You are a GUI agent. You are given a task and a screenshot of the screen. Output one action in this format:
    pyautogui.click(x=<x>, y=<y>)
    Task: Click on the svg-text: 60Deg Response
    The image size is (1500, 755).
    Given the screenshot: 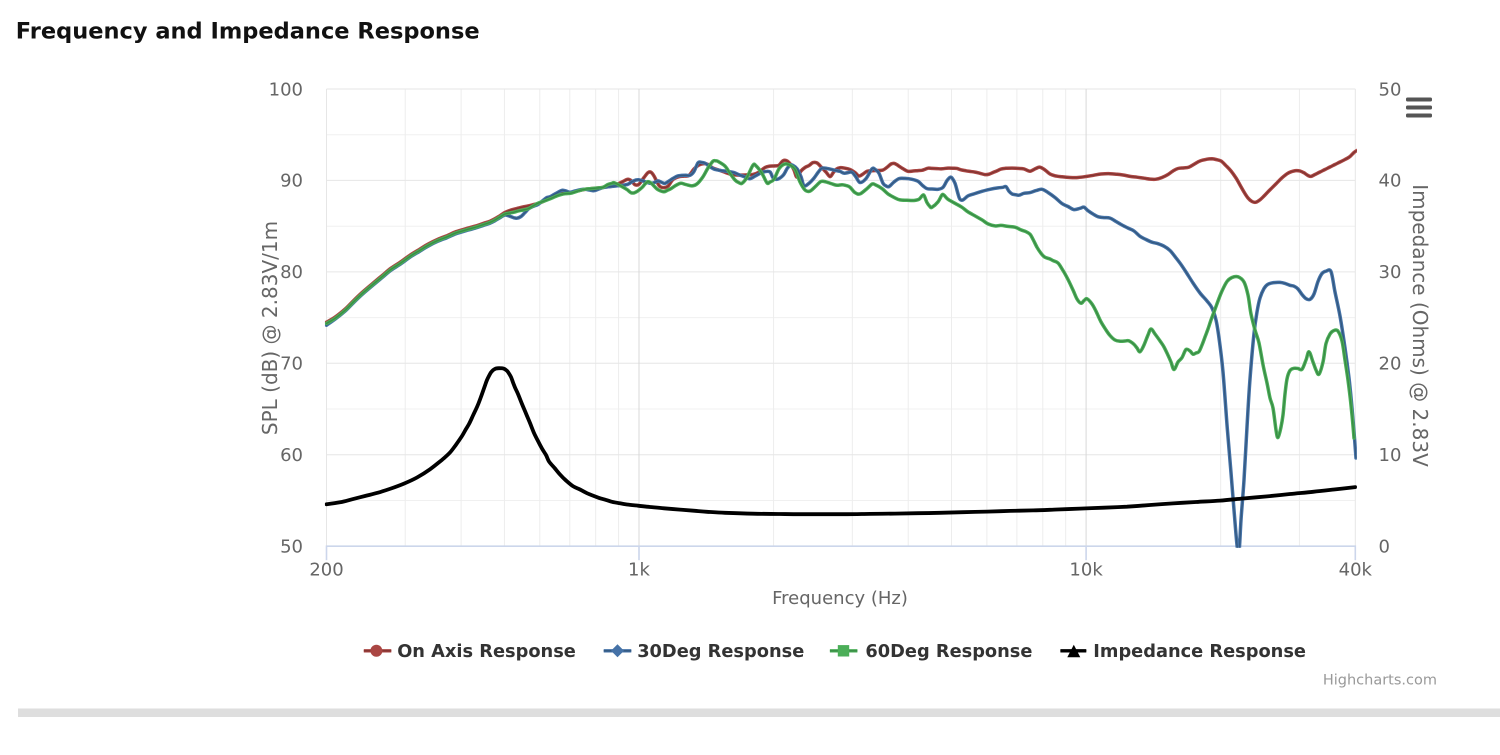 What is the action you would take?
    pyautogui.click(x=948, y=651)
    